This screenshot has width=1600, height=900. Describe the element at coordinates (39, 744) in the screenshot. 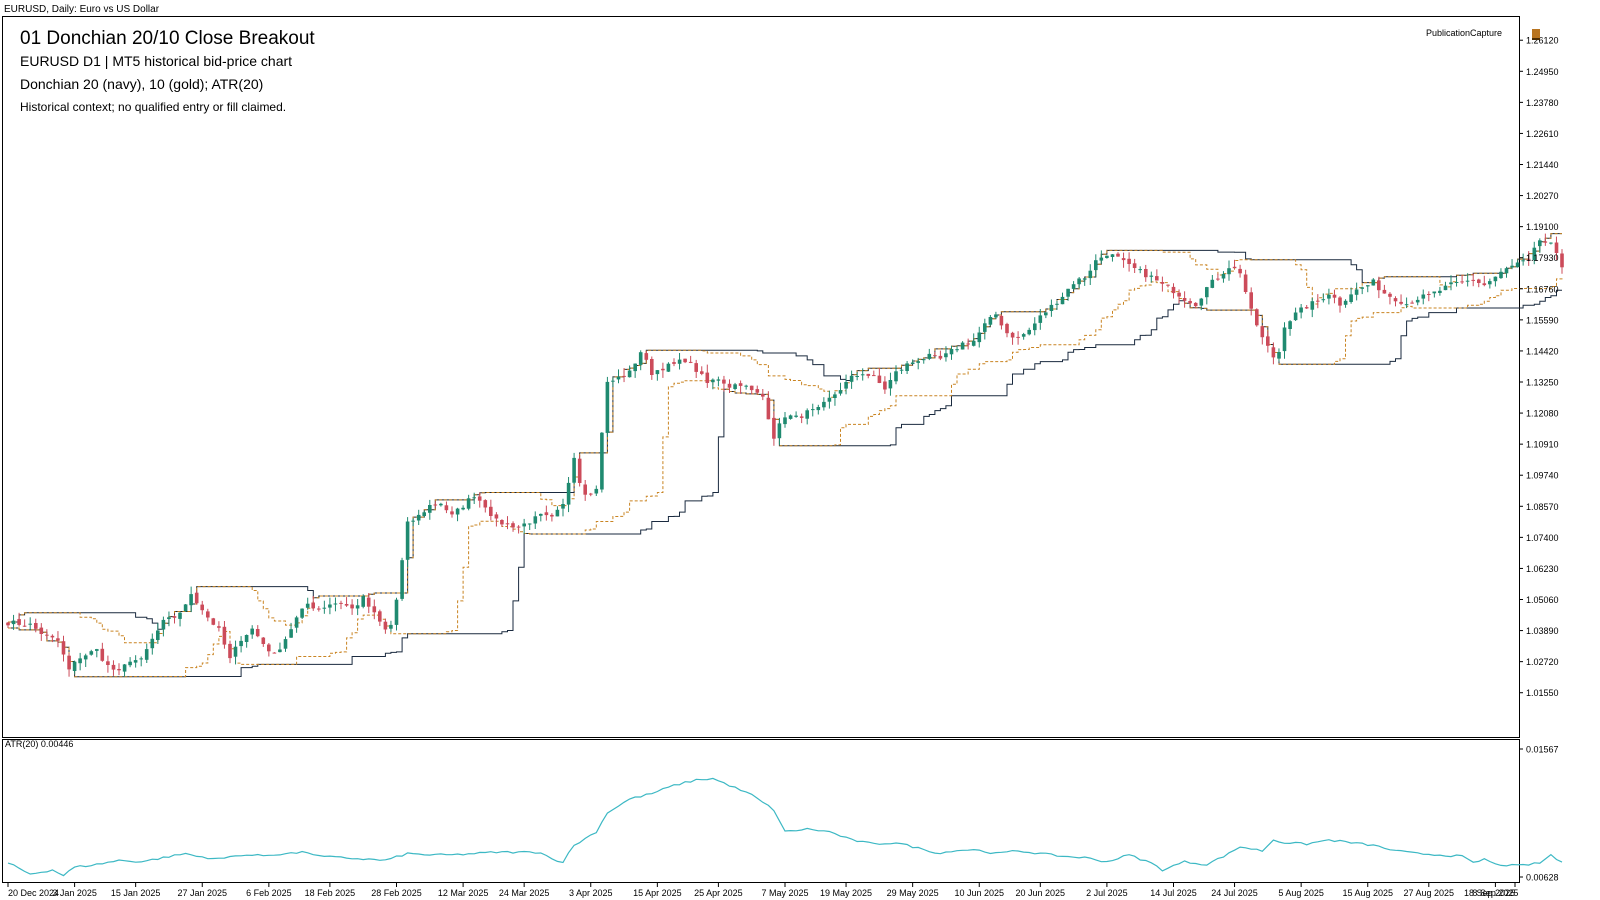

I see `atr-panel-label: ATR(20) 0.00446` at that location.